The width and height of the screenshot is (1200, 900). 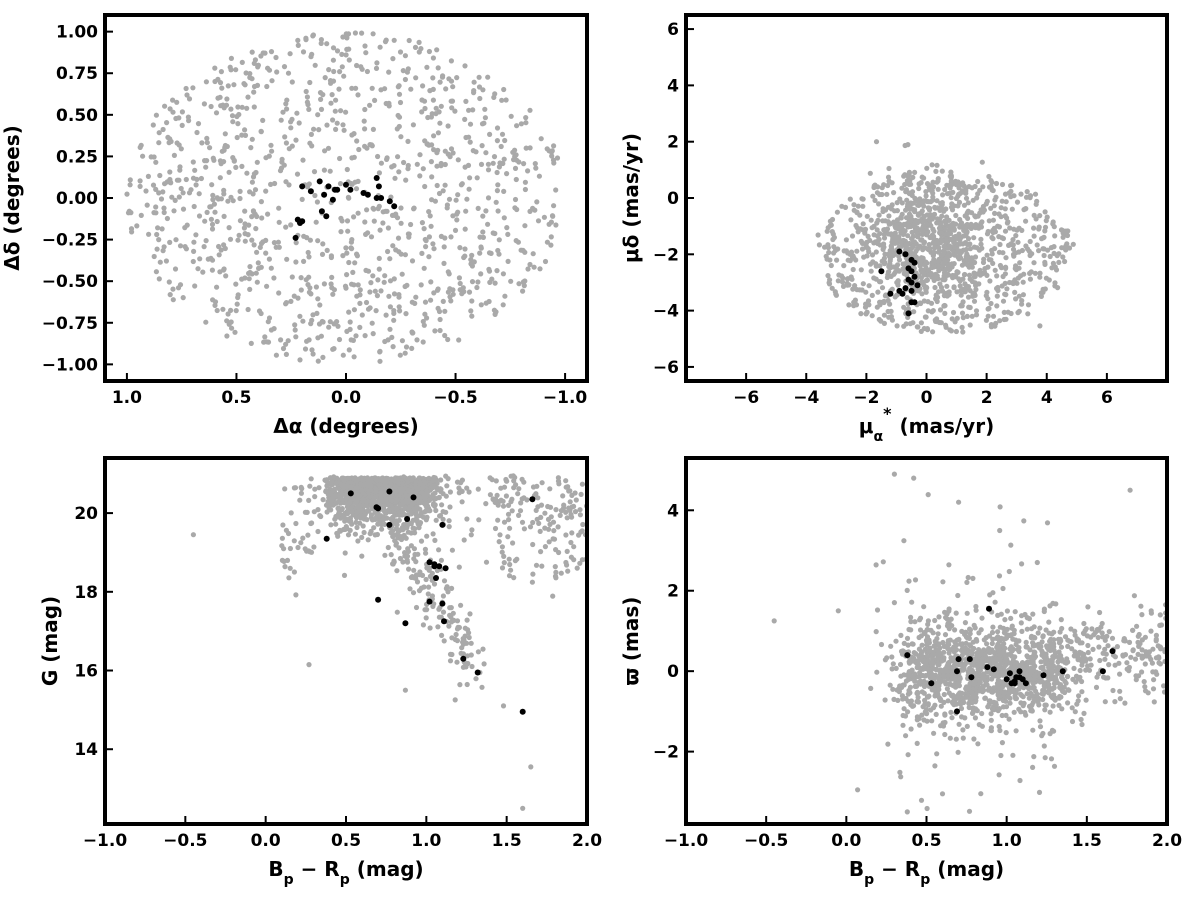 I want to click on background-stars, so click(x=342, y=197).